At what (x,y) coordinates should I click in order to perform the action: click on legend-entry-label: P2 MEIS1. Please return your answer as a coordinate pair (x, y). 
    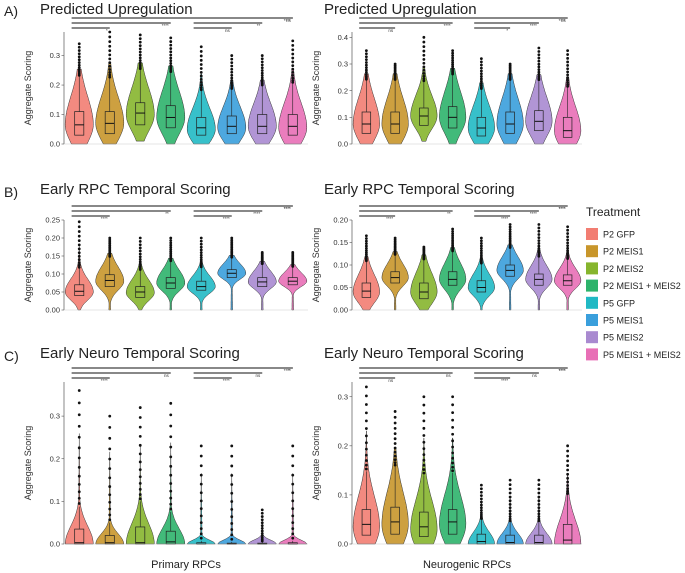
    Looking at the image, I should click on (623, 252).